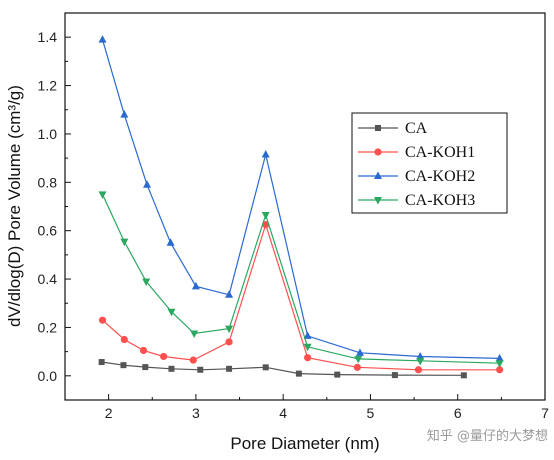 Image resolution: width=554 pixels, height=460 pixels. I want to click on series-ca, so click(282, 369).